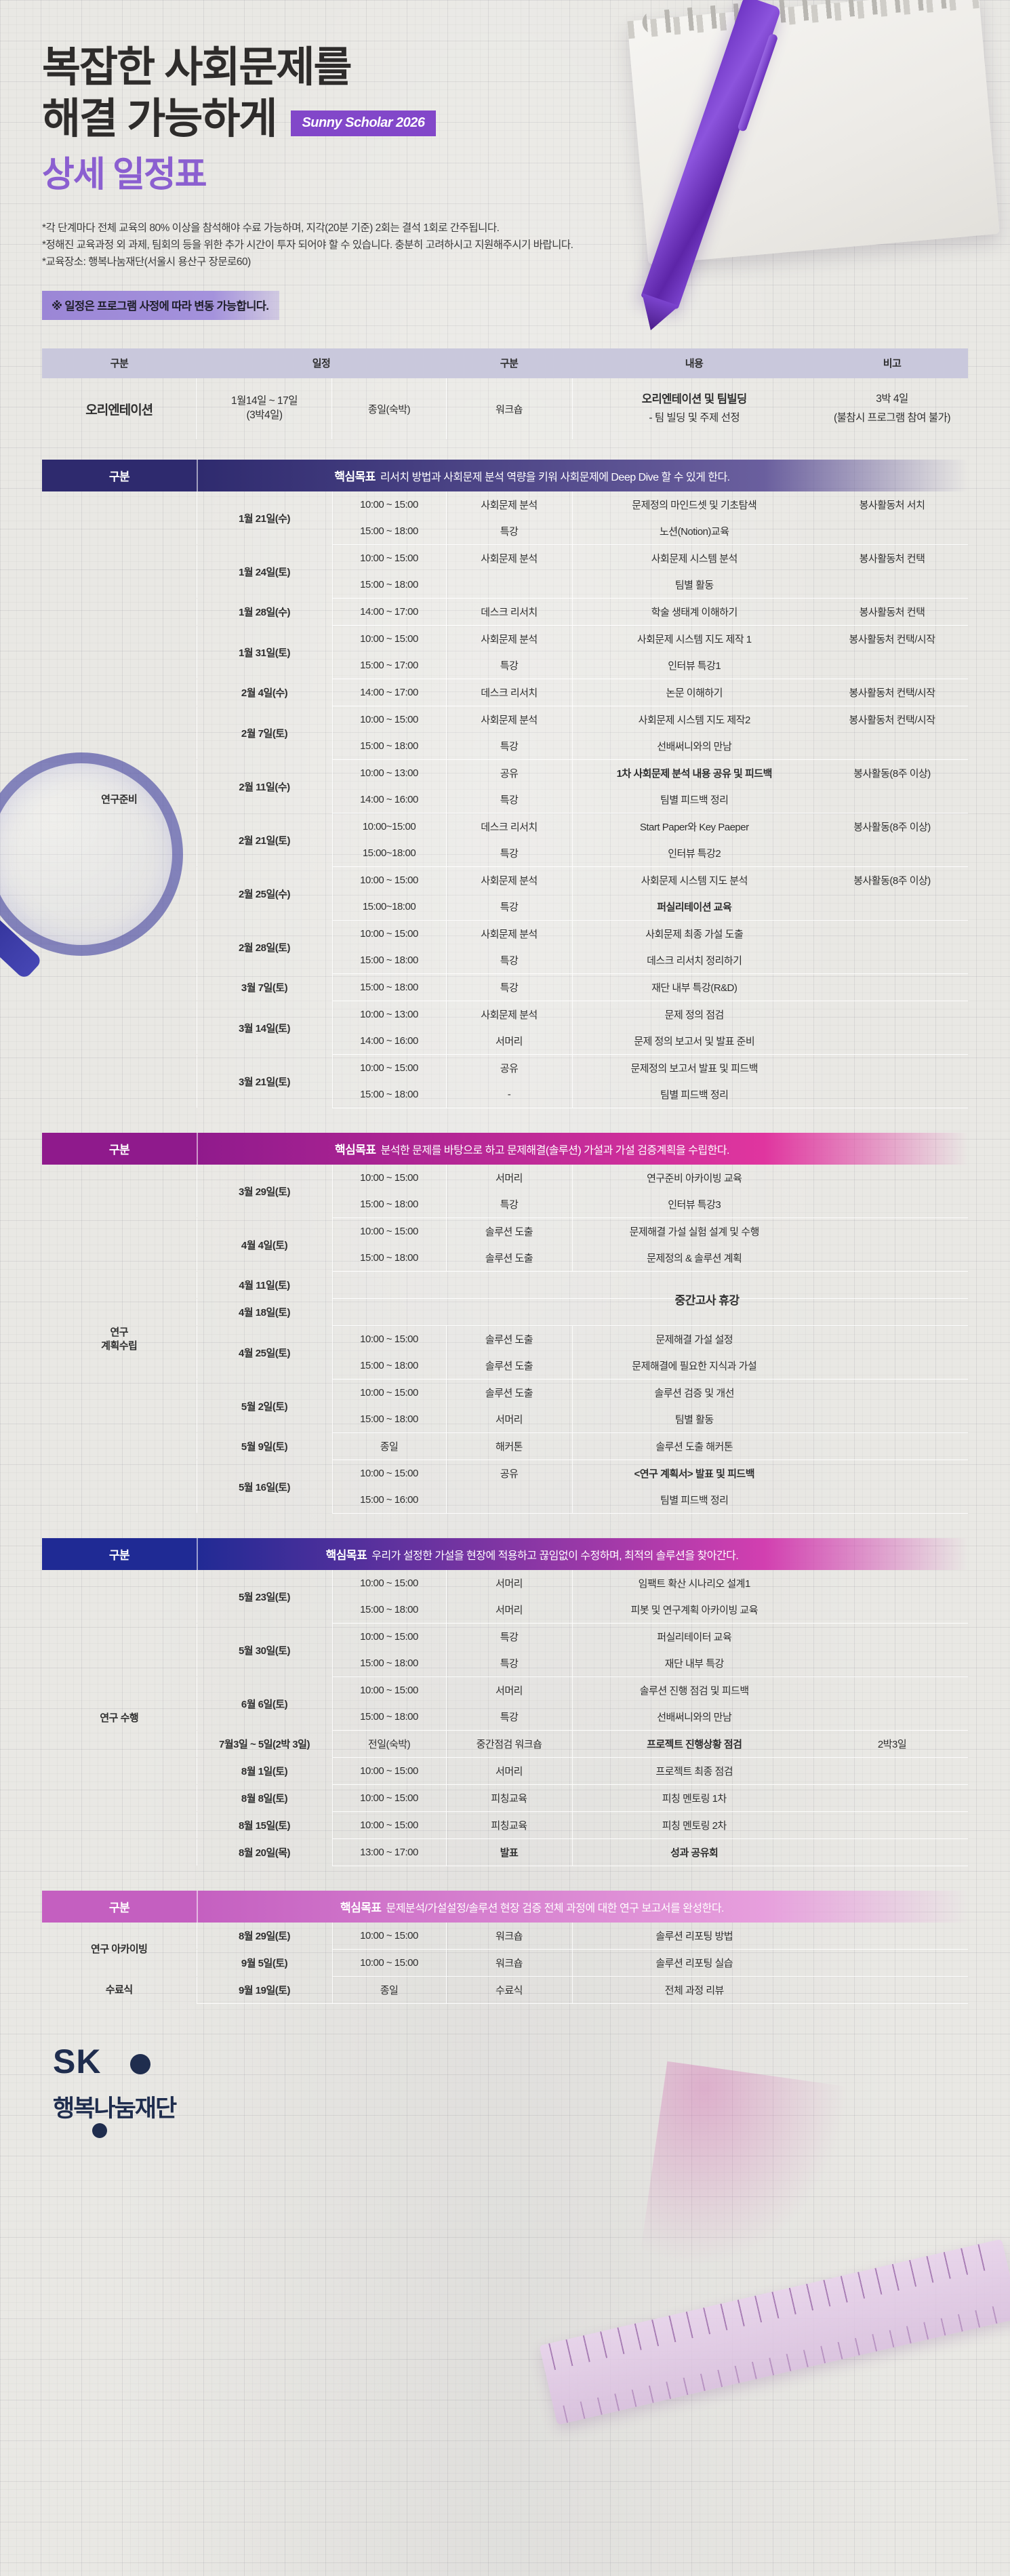 The width and height of the screenshot is (1010, 2576). Describe the element at coordinates (892, 363) in the screenshot. I see `header-cell-remark: 비고` at that location.